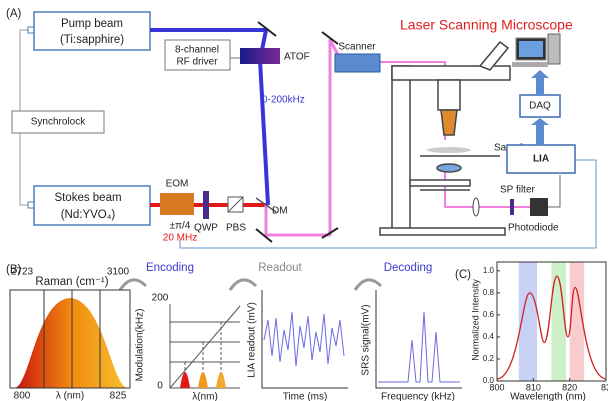 Image resolution: width=608 pixels, height=401 pixels. I want to click on rf-box, so click(197, 55).